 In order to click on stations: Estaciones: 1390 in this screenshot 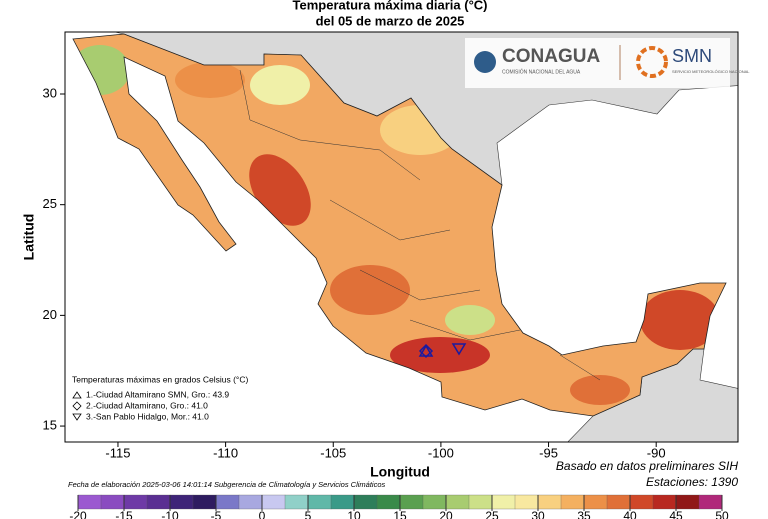, I will do `click(692, 482)`.